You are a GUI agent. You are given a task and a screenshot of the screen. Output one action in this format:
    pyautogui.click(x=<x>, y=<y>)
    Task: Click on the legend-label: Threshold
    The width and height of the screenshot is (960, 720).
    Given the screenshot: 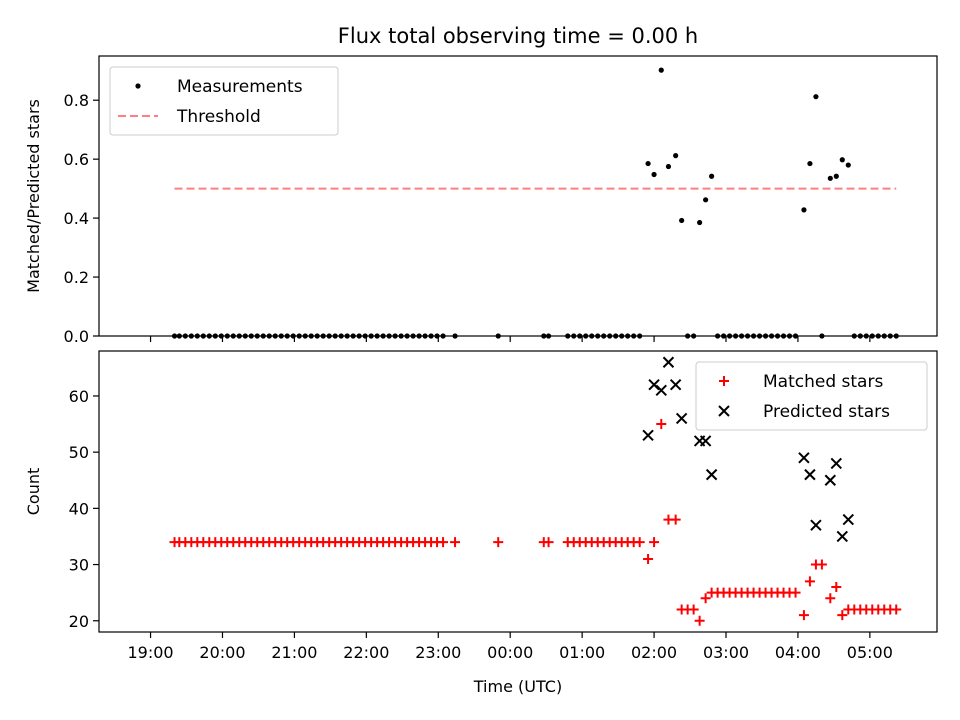 What is the action you would take?
    pyautogui.click(x=218, y=117)
    